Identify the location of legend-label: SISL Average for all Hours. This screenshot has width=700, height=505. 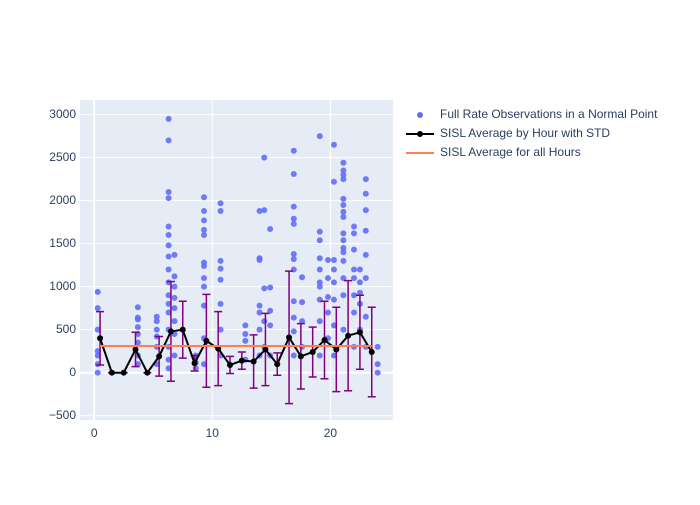
(510, 152).